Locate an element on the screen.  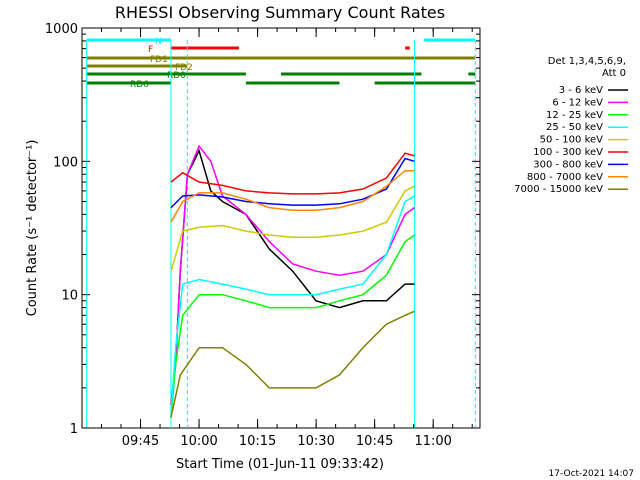
flag-bar-label: RD0 is located at coordinates (176, 76).